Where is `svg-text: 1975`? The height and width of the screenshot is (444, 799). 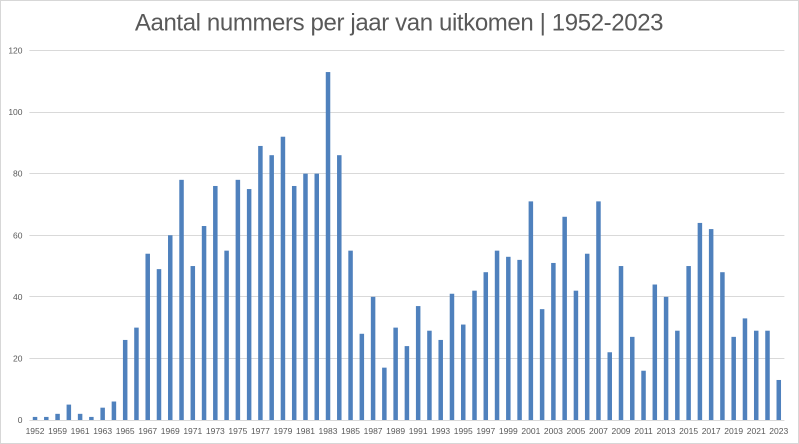 svg-text: 1975 is located at coordinates (237, 431).